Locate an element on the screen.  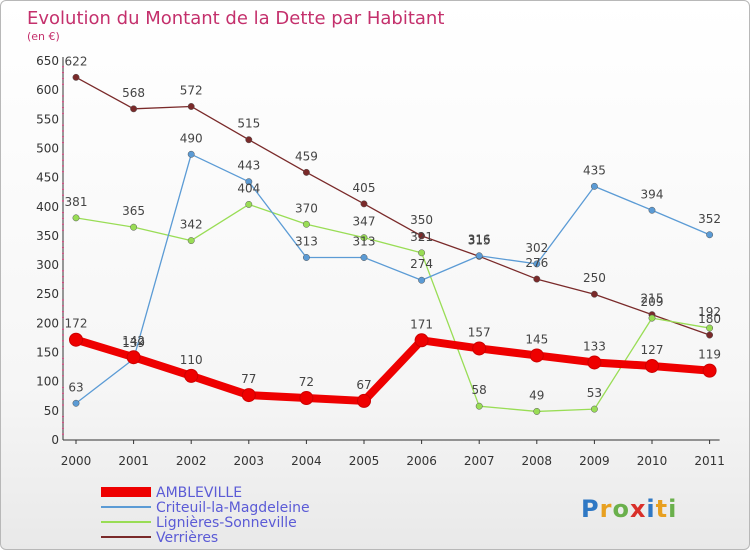
data-label: 139 is located at coordinates (133, 343).